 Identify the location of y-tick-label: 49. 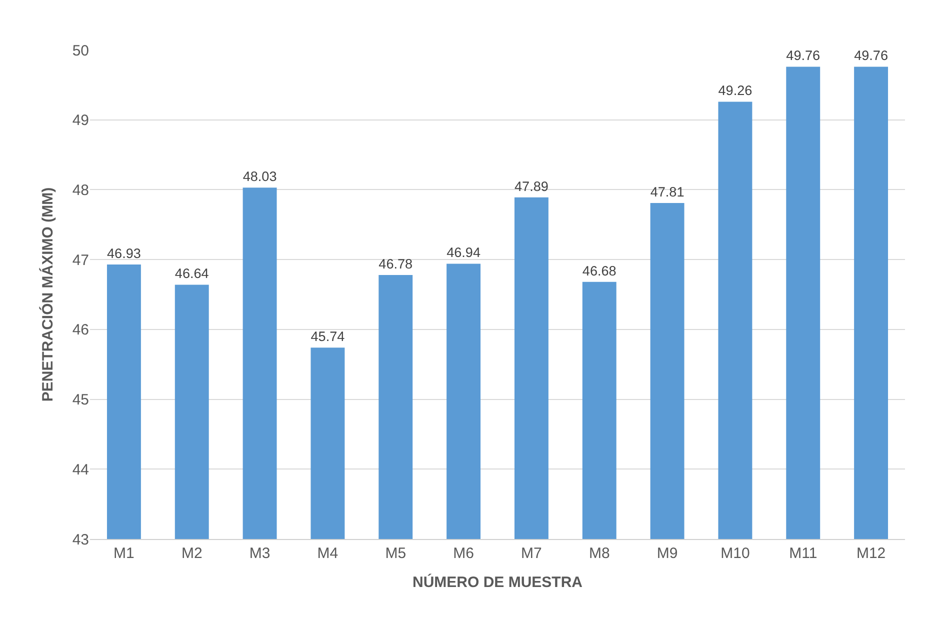
(80, 121).